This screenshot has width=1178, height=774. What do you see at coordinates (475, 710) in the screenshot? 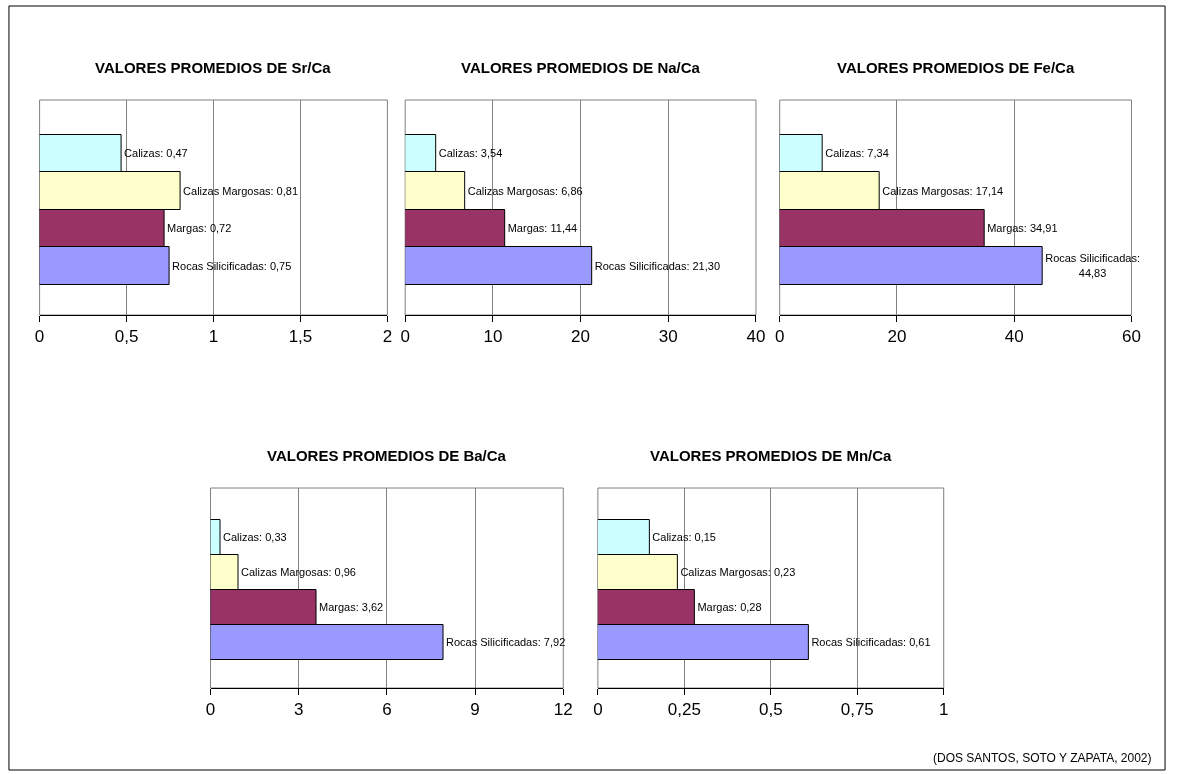
I see `x-tick-label: 9` at bounding box center [475, 710].